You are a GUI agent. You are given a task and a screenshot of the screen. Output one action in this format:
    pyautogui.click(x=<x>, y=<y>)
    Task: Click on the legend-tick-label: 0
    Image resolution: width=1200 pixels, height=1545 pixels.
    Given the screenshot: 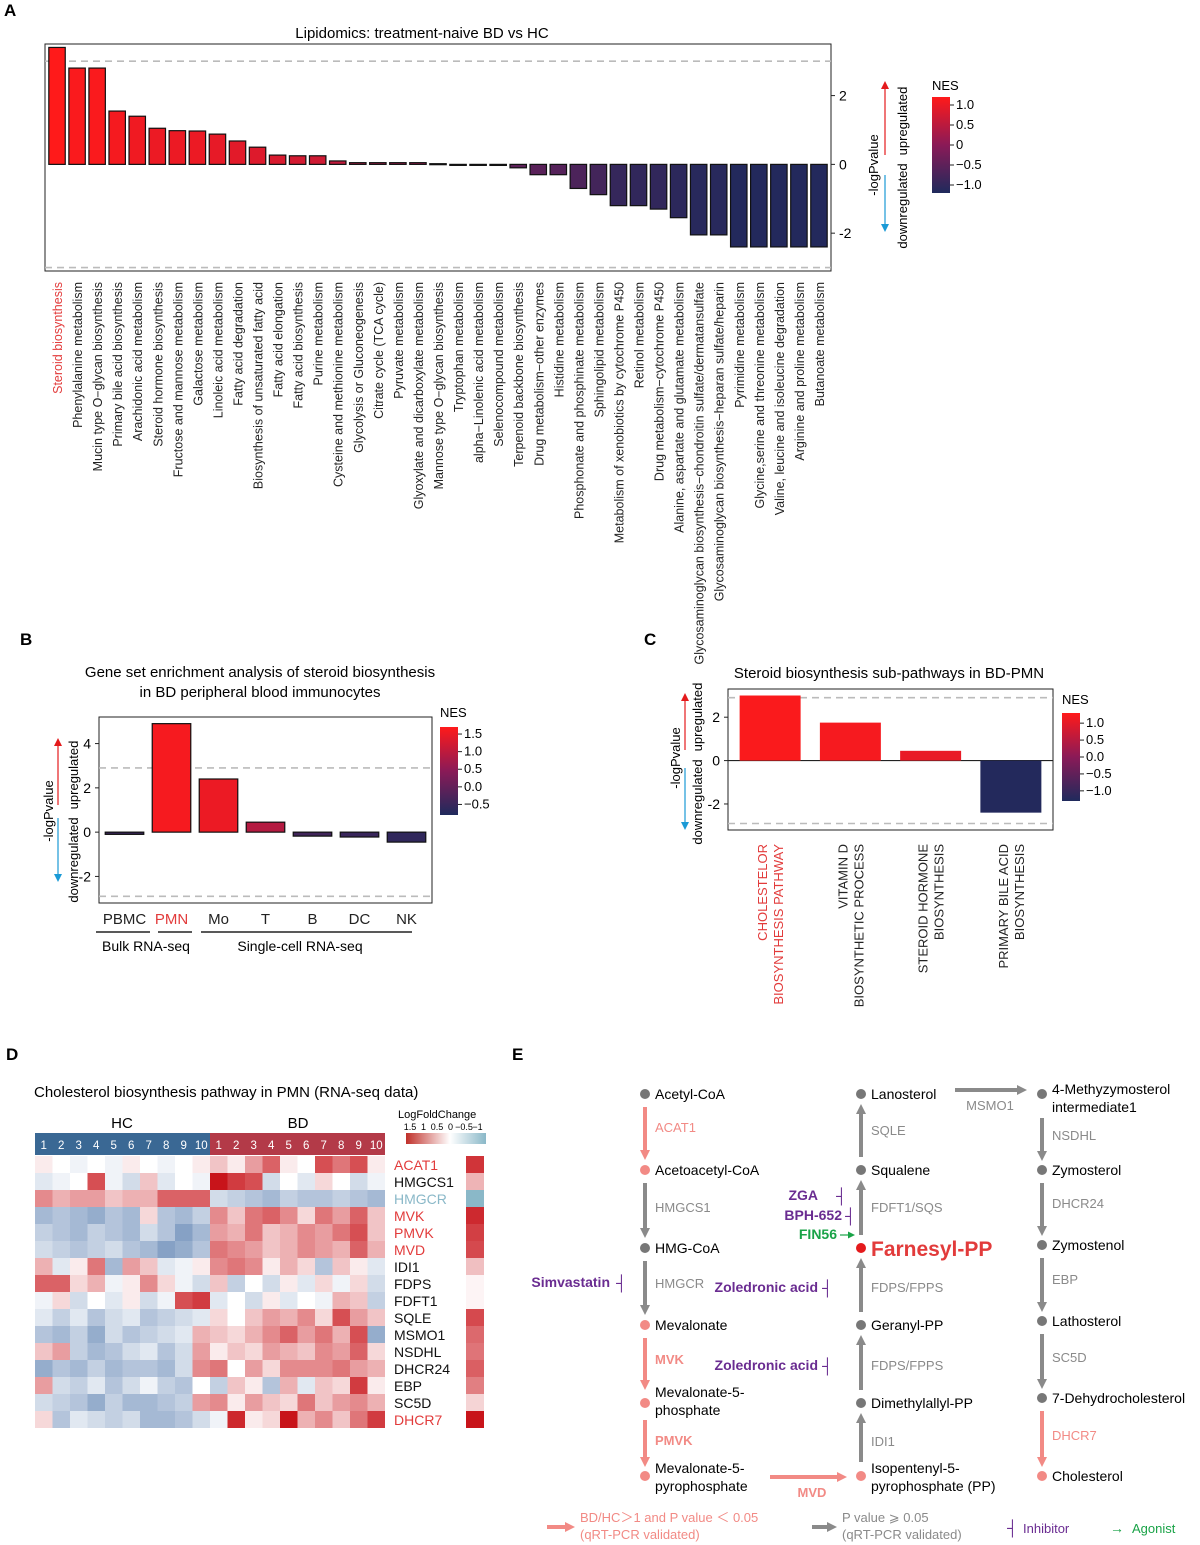 What is the action you would take?
    pyautogui.click(x=959, y=144)
    